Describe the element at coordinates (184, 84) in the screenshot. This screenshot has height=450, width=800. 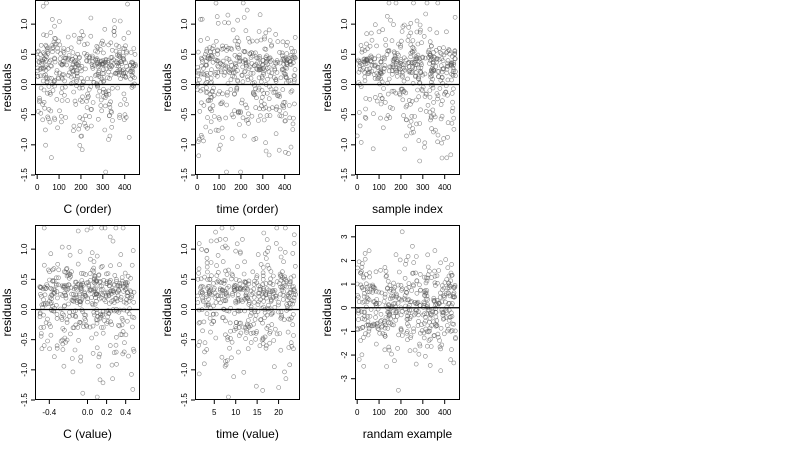
I see `y-tick-label: 0.0` at that location.